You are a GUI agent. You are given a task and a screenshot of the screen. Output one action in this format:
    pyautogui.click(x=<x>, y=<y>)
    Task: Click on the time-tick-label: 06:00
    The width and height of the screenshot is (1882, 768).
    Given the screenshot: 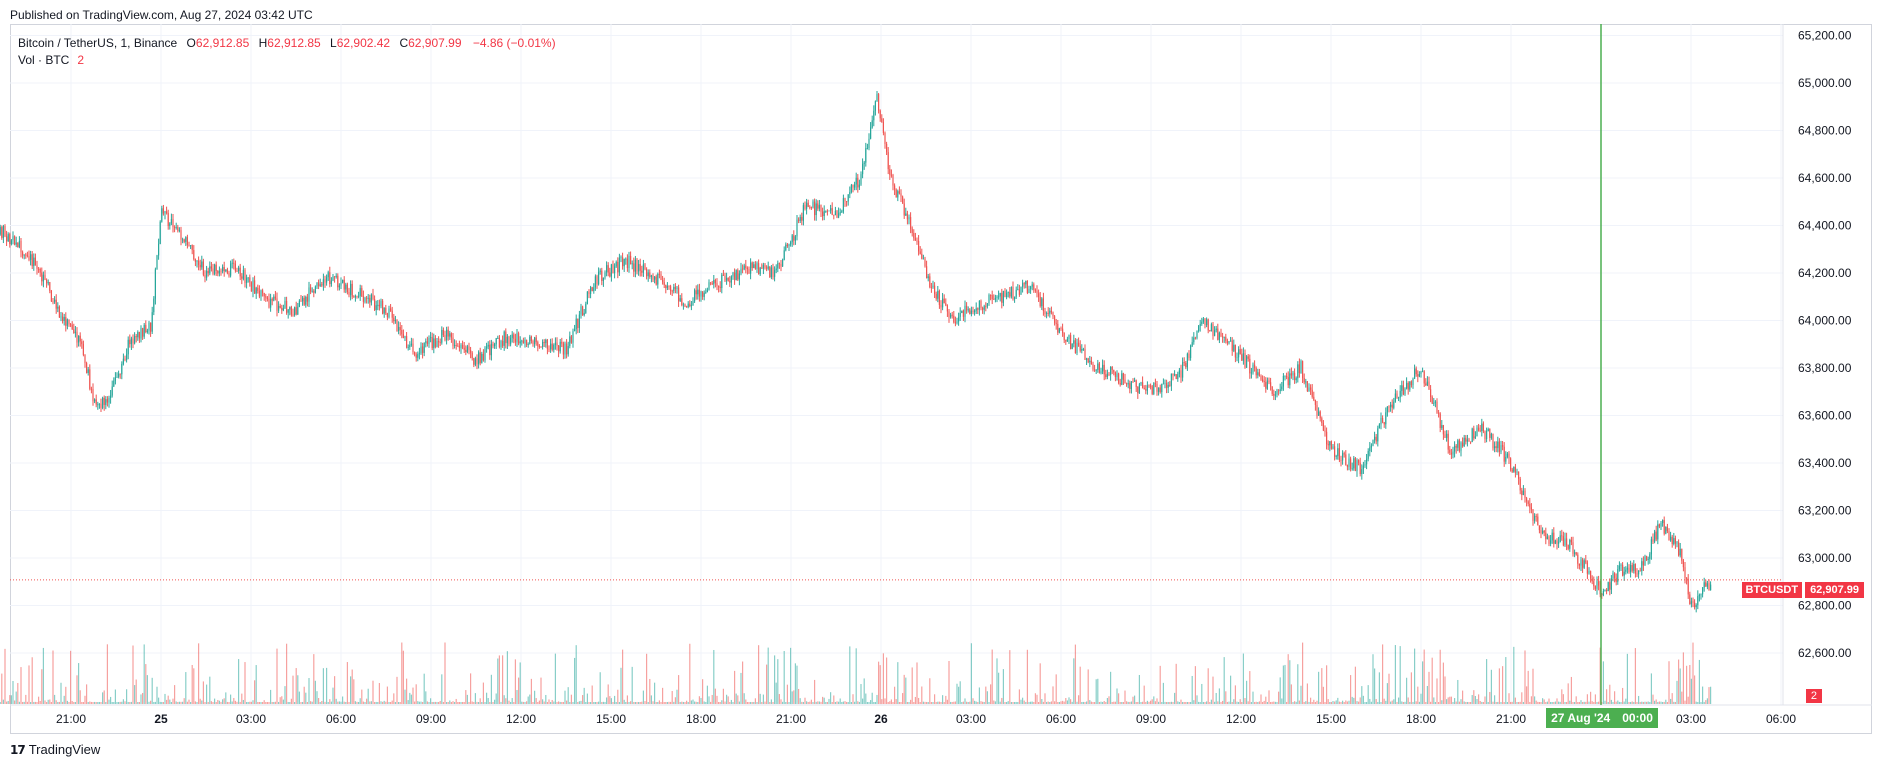 What is the action you would take?
    pyautogui.click(x=341, y=719)
    